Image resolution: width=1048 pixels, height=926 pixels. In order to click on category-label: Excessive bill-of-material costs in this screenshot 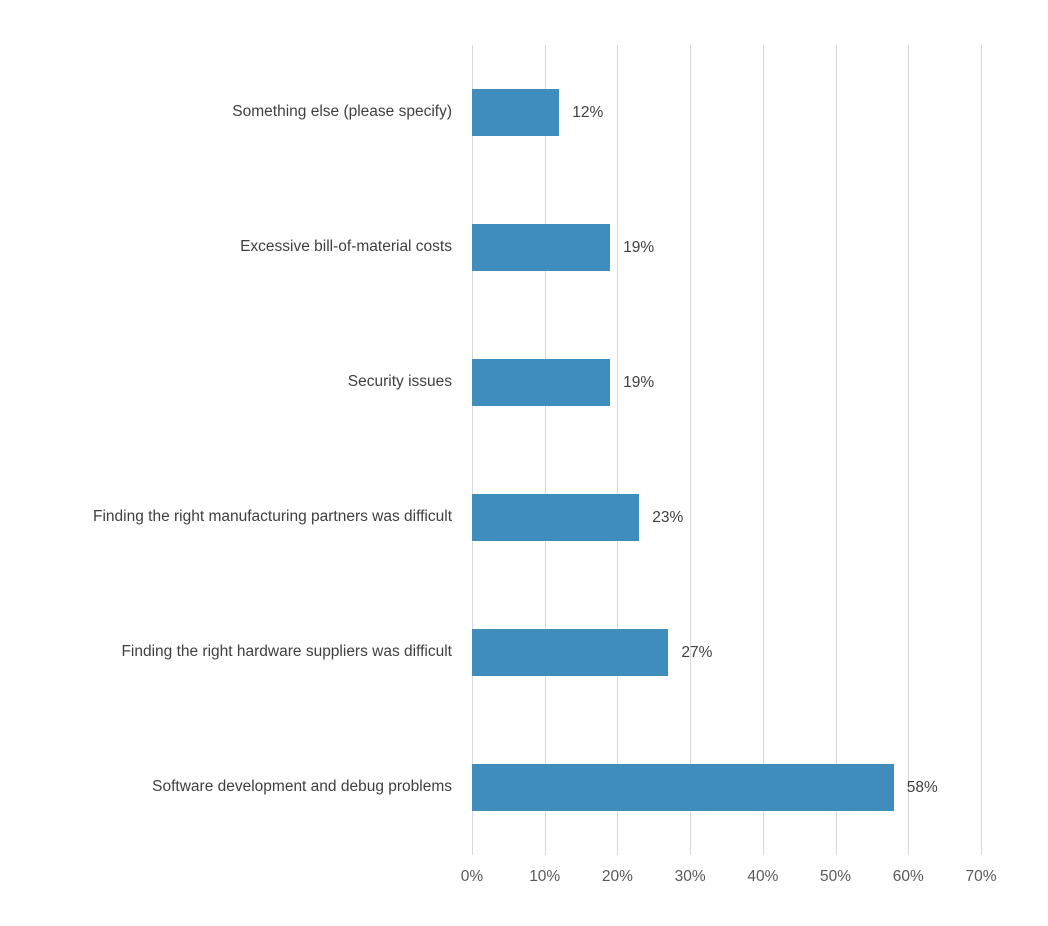, I will do `click(346, 247)`.